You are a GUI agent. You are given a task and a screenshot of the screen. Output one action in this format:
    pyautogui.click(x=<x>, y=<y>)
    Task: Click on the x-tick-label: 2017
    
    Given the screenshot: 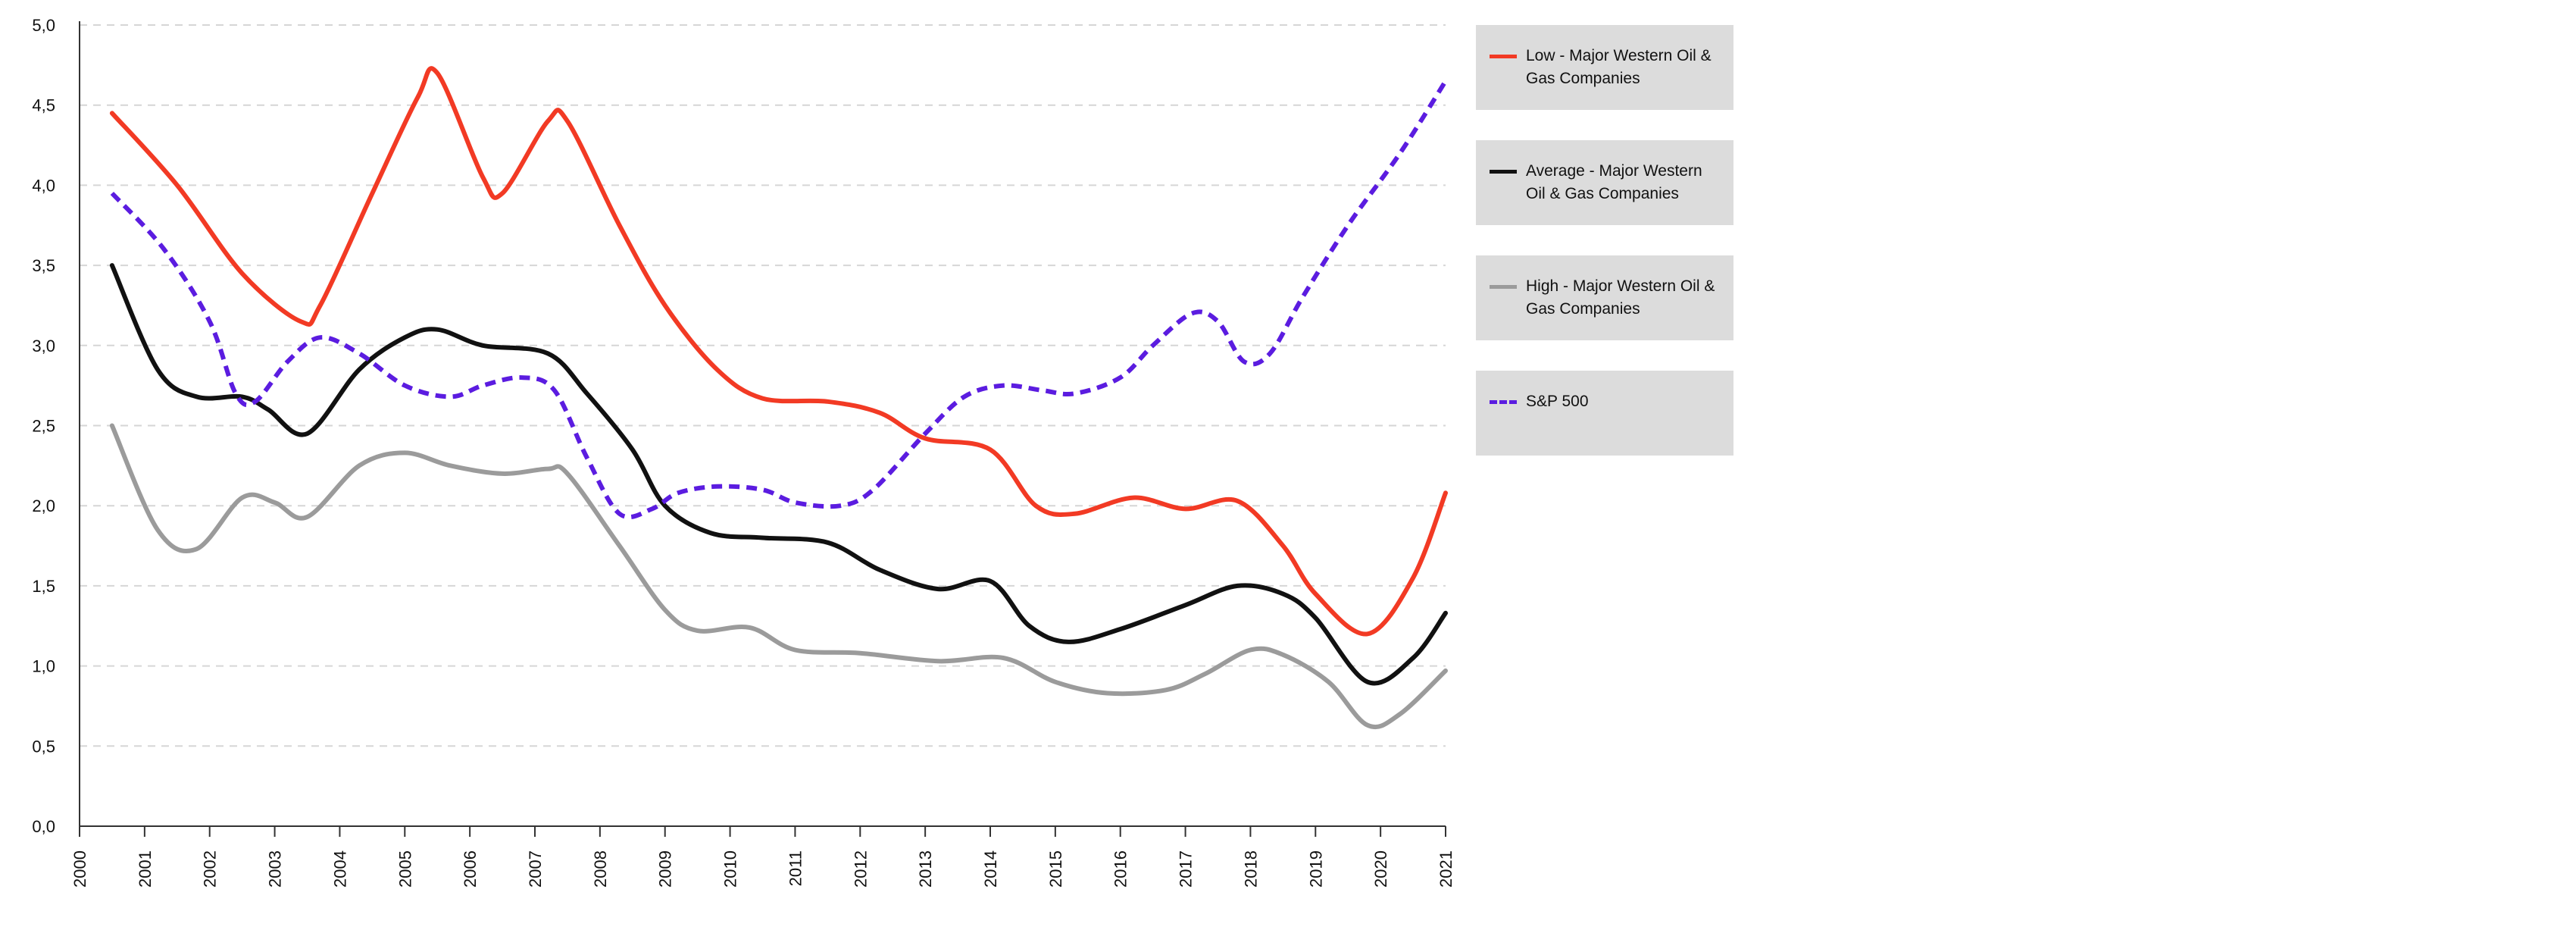 What is the action you would take?
    pyautogui.click(x=1187, y=869)
    